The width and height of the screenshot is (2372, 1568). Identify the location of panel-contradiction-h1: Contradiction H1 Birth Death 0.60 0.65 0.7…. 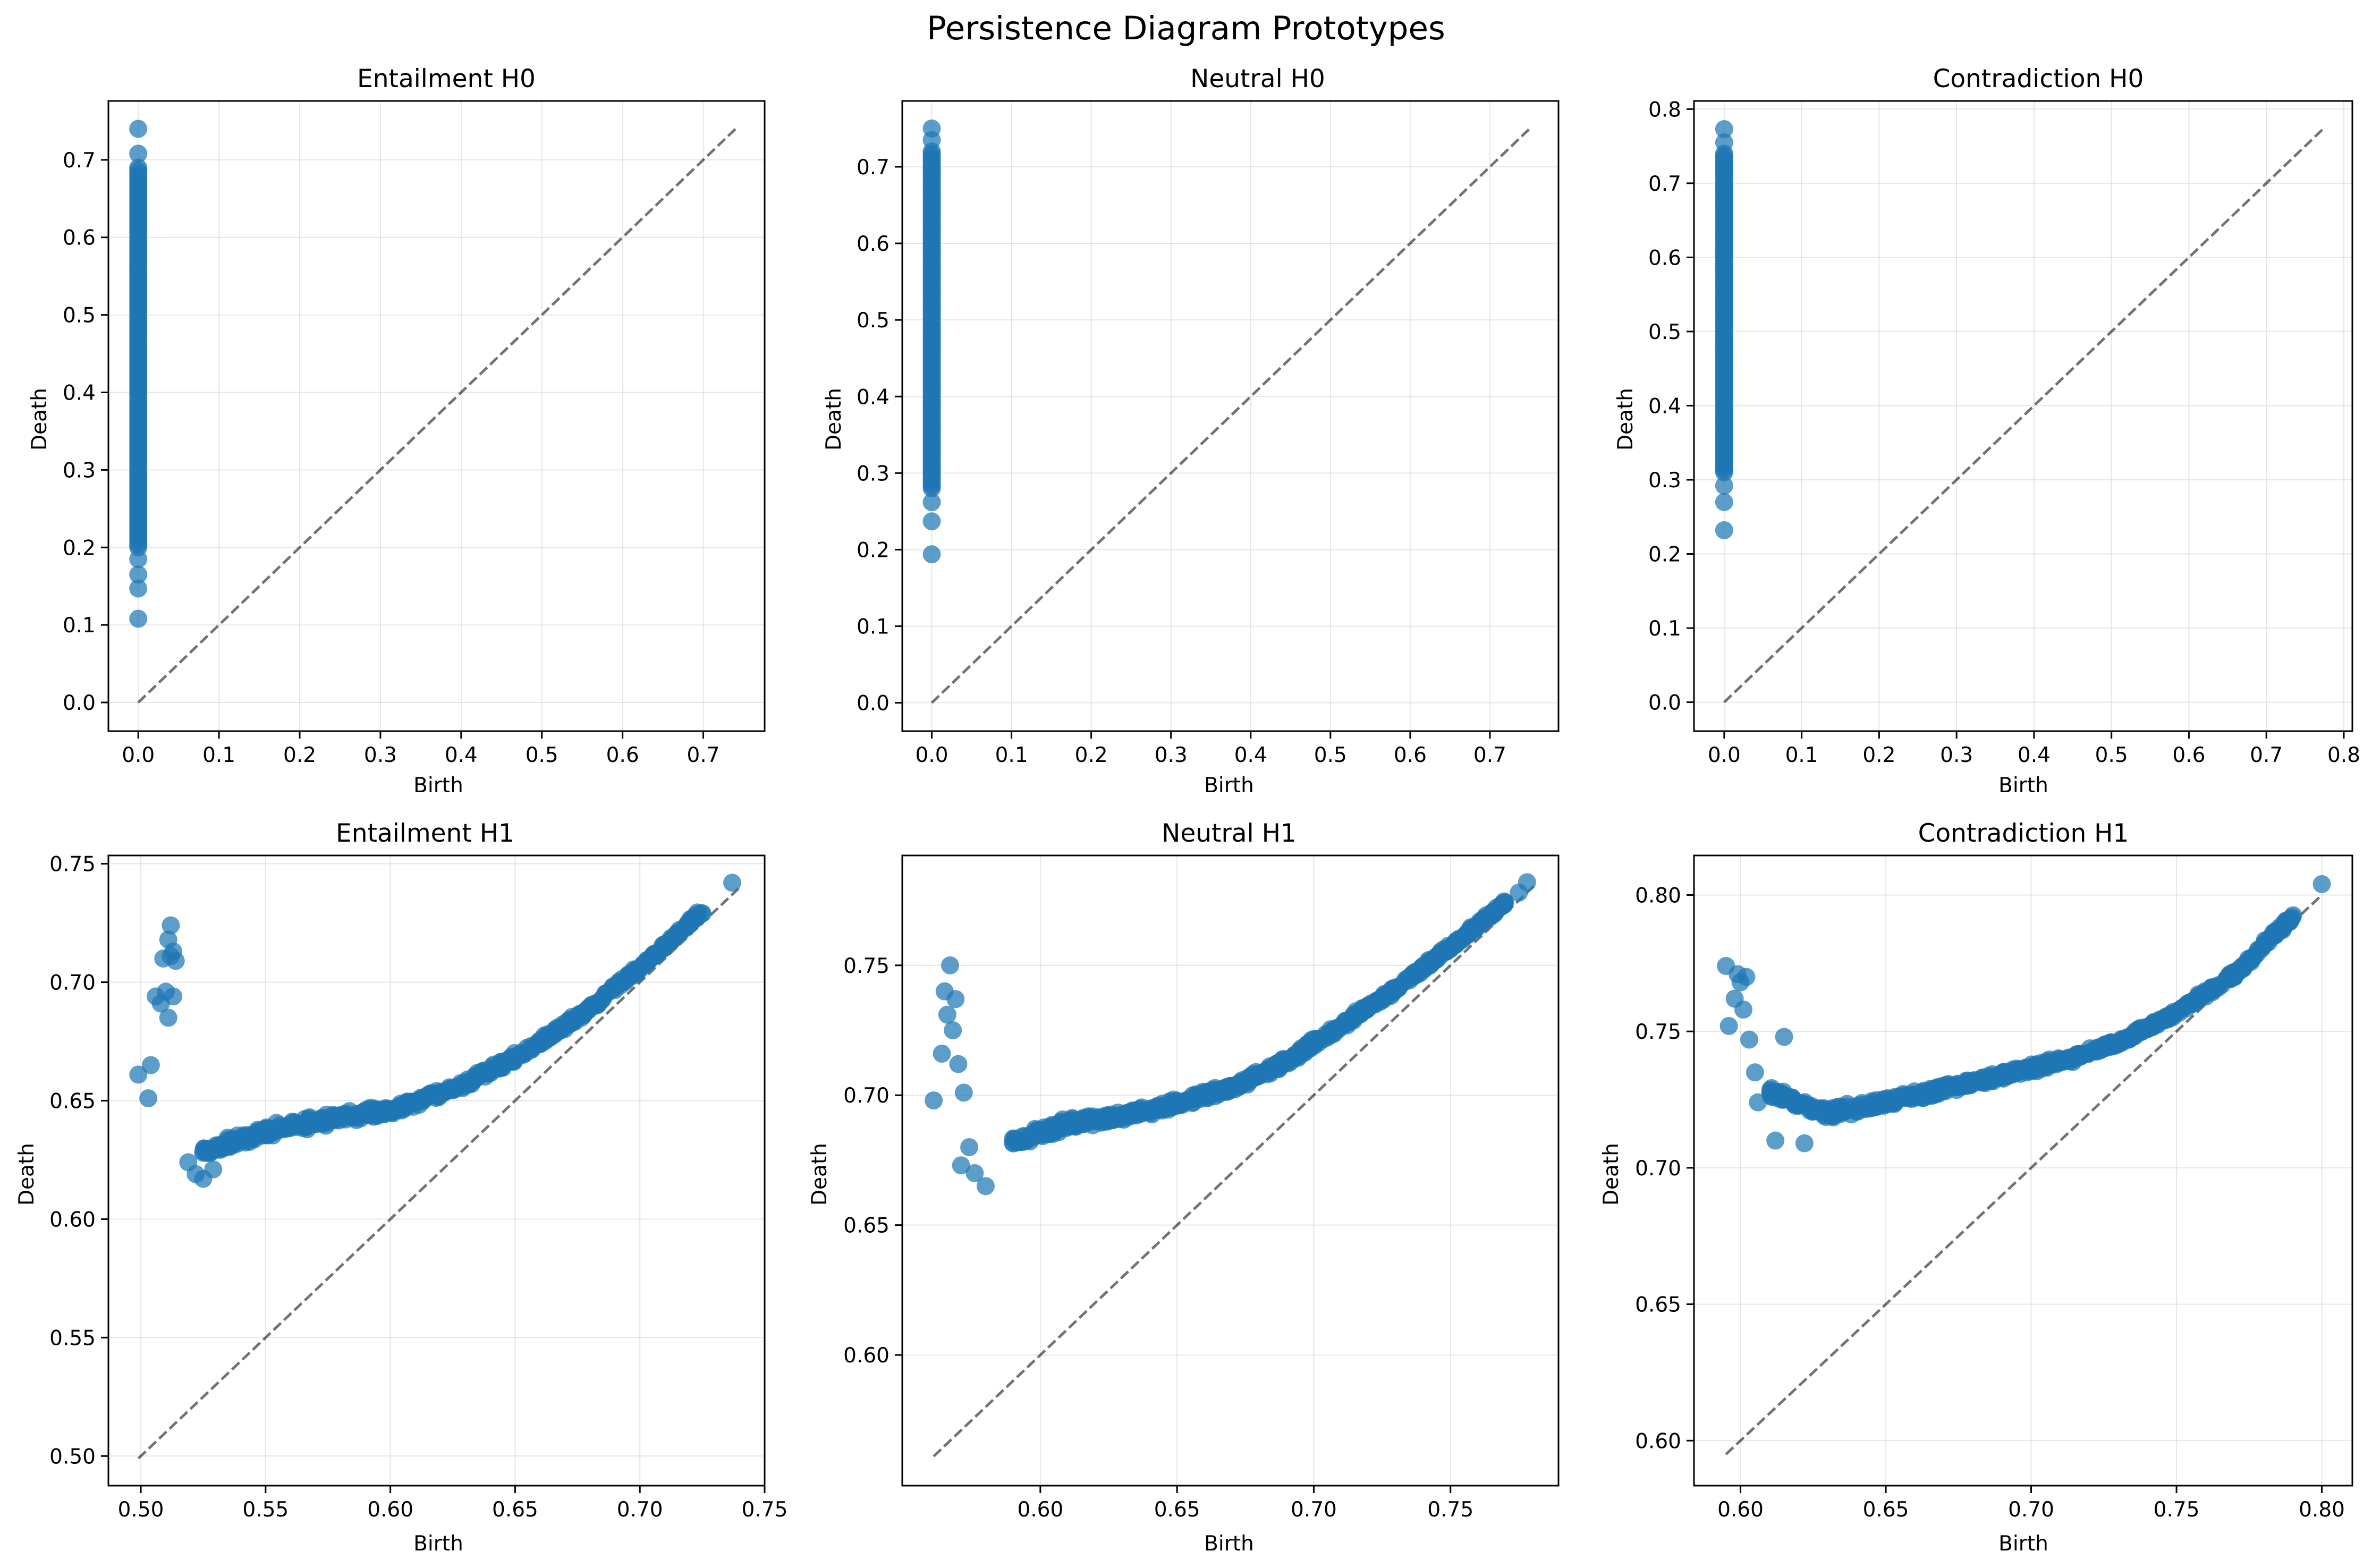
(1976, 1187).